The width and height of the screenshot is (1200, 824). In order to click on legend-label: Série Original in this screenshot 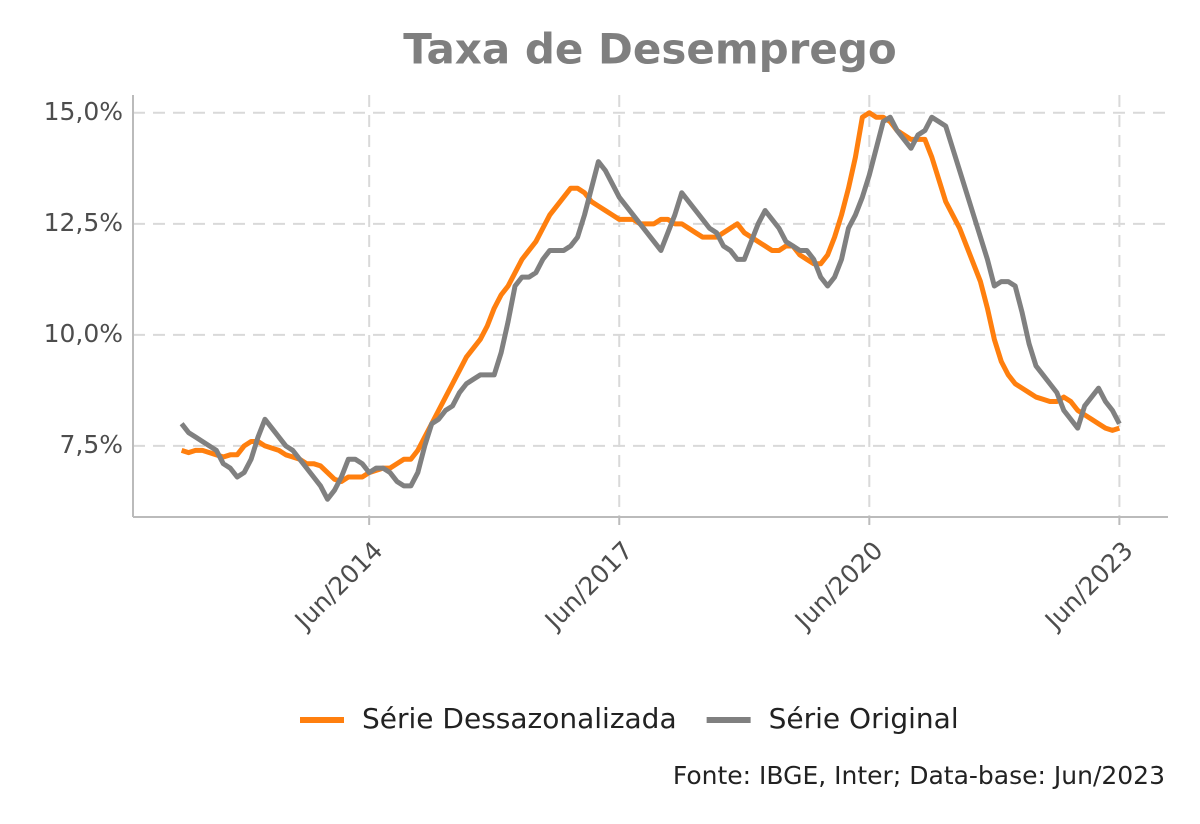, I will do `click(864, 718)`.